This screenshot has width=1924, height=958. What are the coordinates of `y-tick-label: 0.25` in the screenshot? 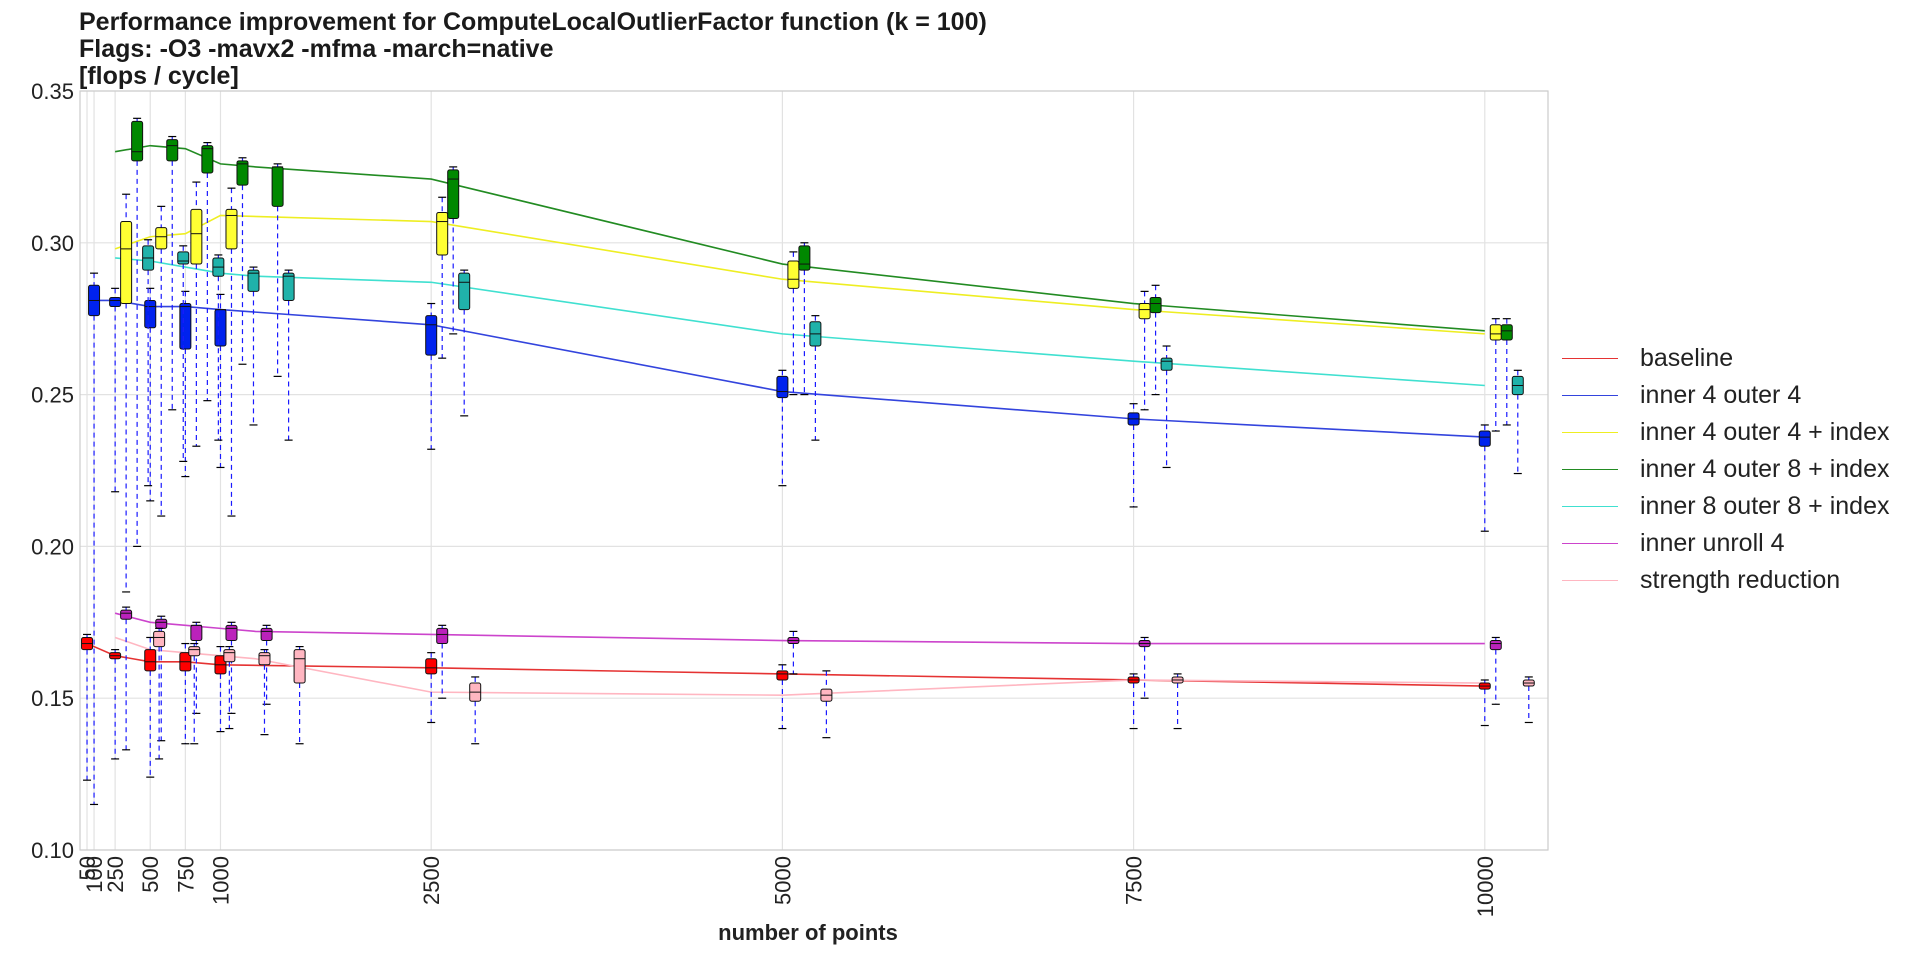 It's located at (52, 395).